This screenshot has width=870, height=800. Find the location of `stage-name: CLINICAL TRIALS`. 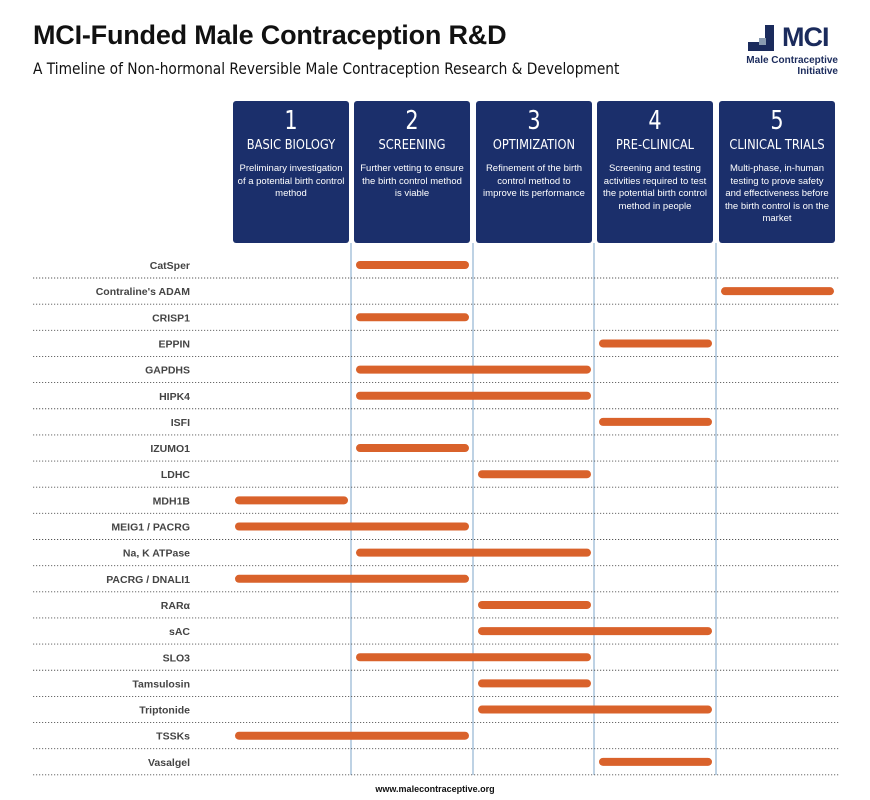

stage-name: CLINICAL TRIALS is located at coordinates (777, 145).